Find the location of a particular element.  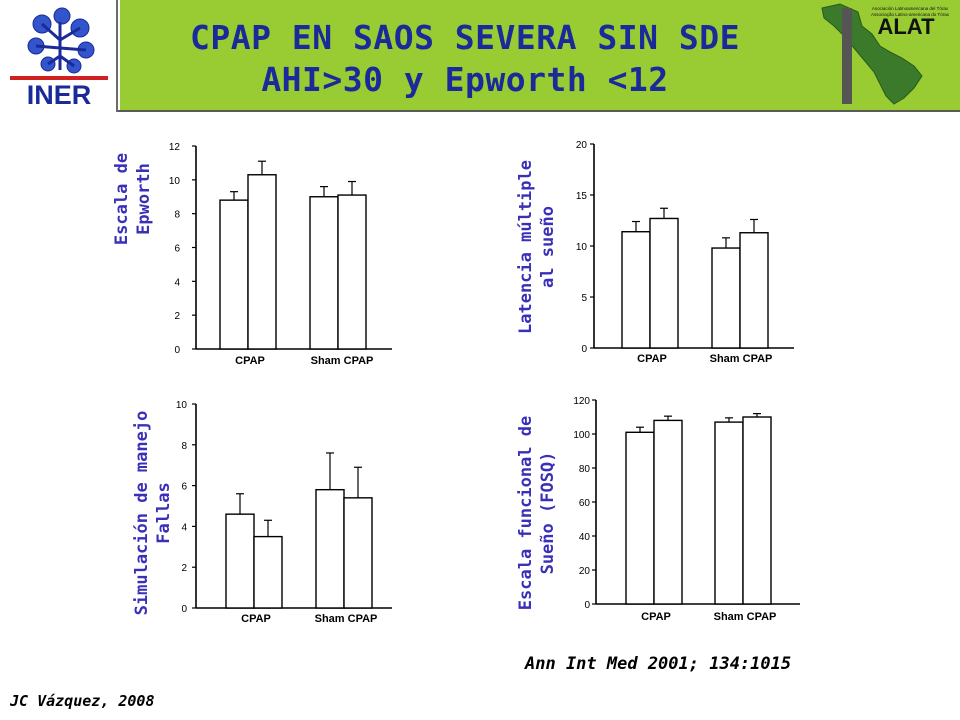

chart-3-category-label: CPAP is located at coordinates (256, 619).